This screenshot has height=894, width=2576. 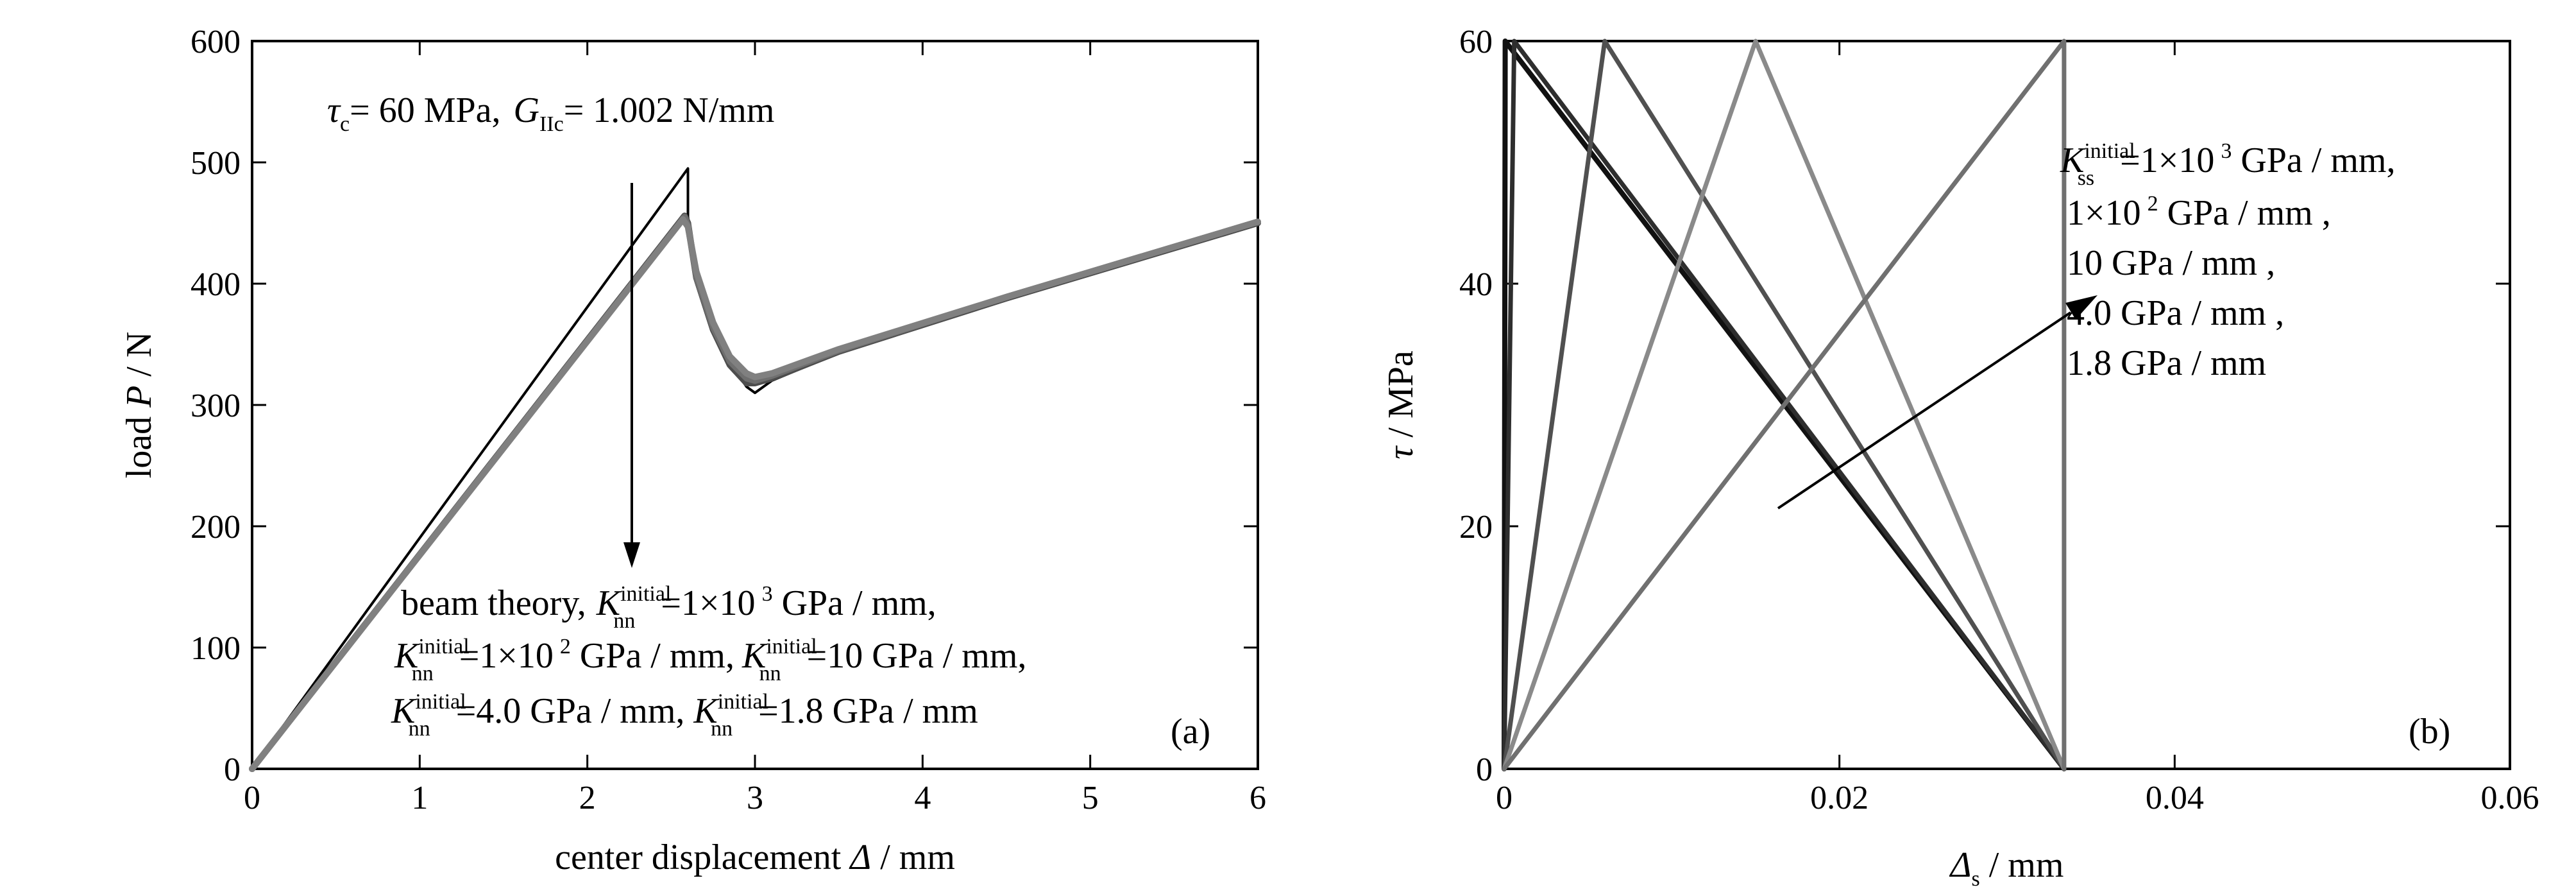 What do you see at coordinates (1504, 798) in the screenshot?
I see `chart-b-xtick-label: 0` at bounding box center [1504, 798].